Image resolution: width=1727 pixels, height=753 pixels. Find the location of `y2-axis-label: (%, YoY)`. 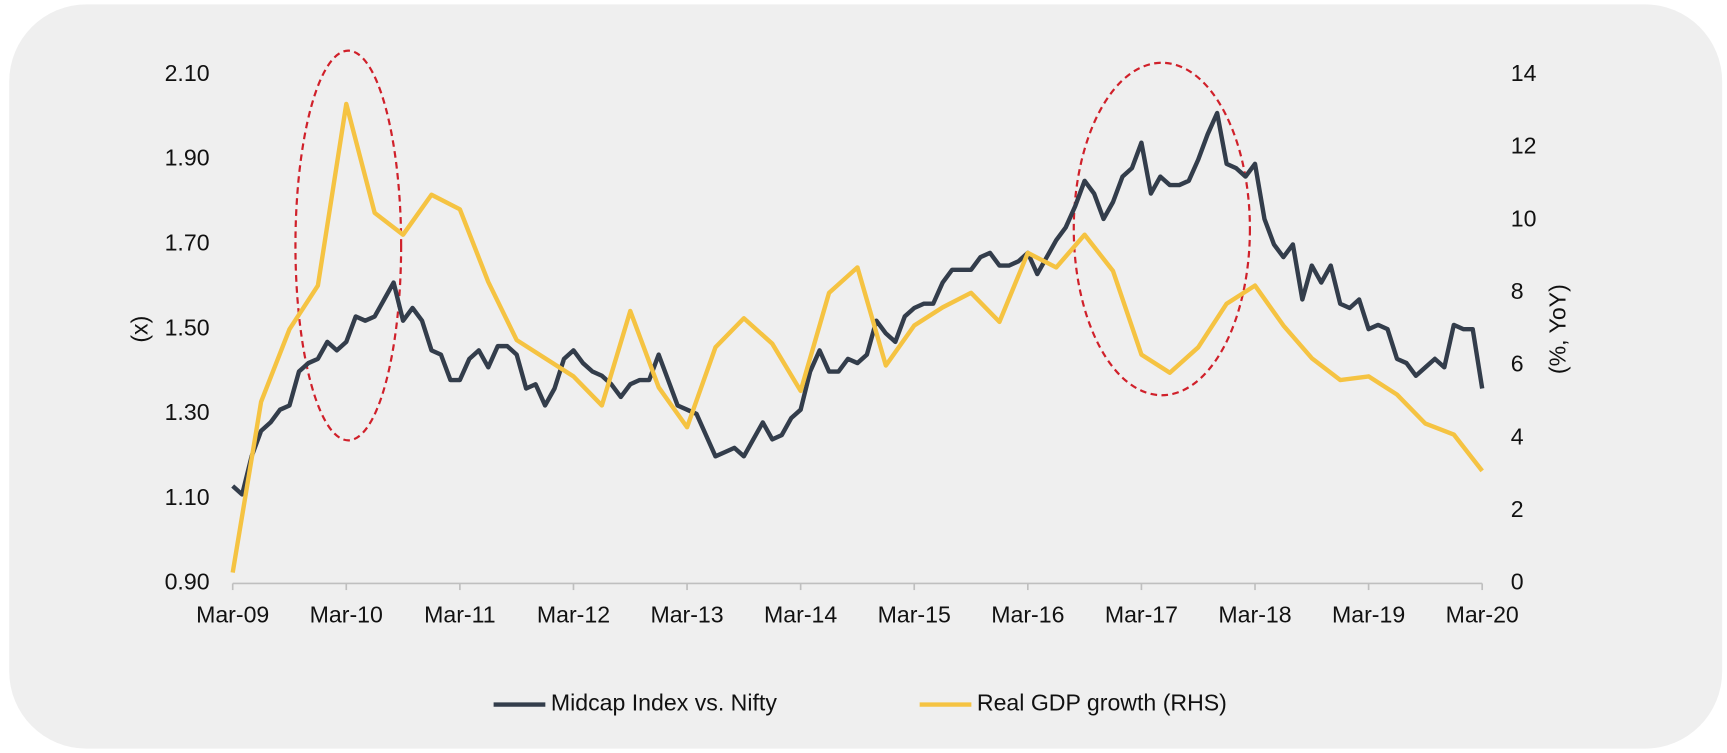

y2-axis-label: (%, YoY) is located at coordinates (1557, 329).